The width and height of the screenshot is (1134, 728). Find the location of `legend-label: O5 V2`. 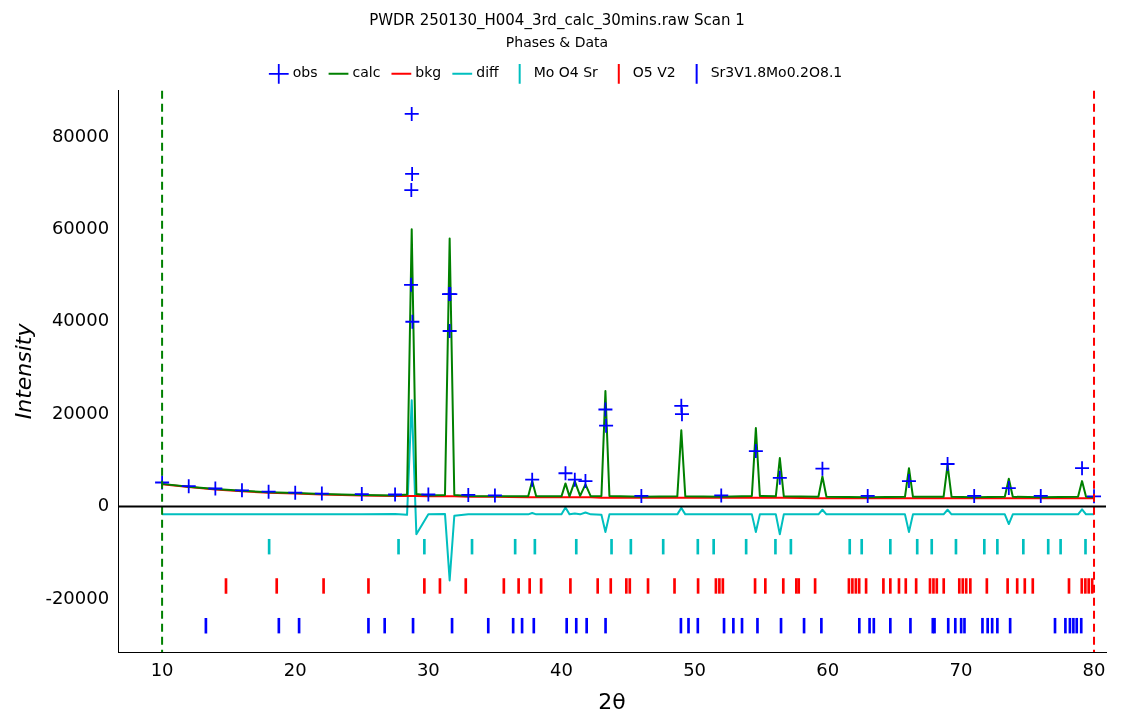

legend-label: O5 V2 is located at coordinates (654, 72).